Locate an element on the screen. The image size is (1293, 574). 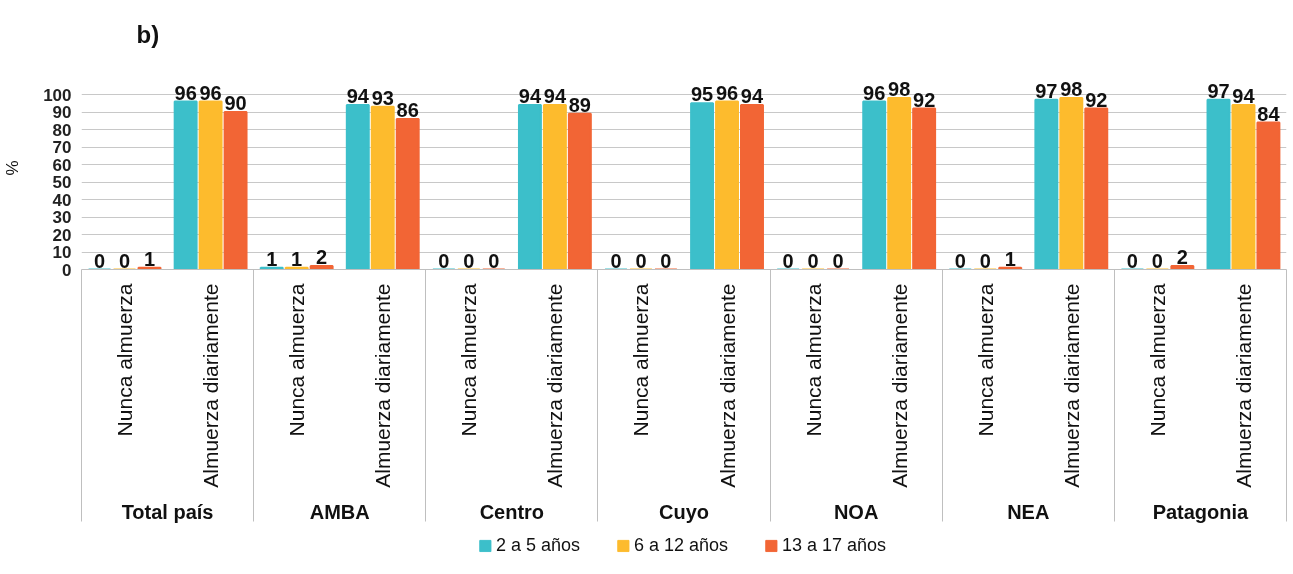
legend-label: 6 a 12 años is located at coordinates (681, 545).